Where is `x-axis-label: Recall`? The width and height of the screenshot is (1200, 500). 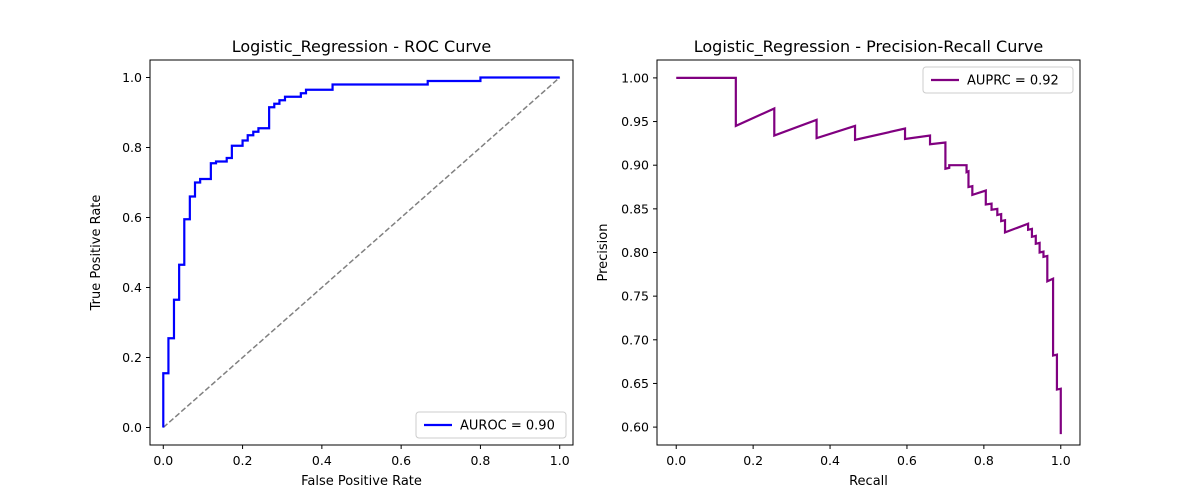 x-axis-label: Recall is located at coordinates (868, 481).